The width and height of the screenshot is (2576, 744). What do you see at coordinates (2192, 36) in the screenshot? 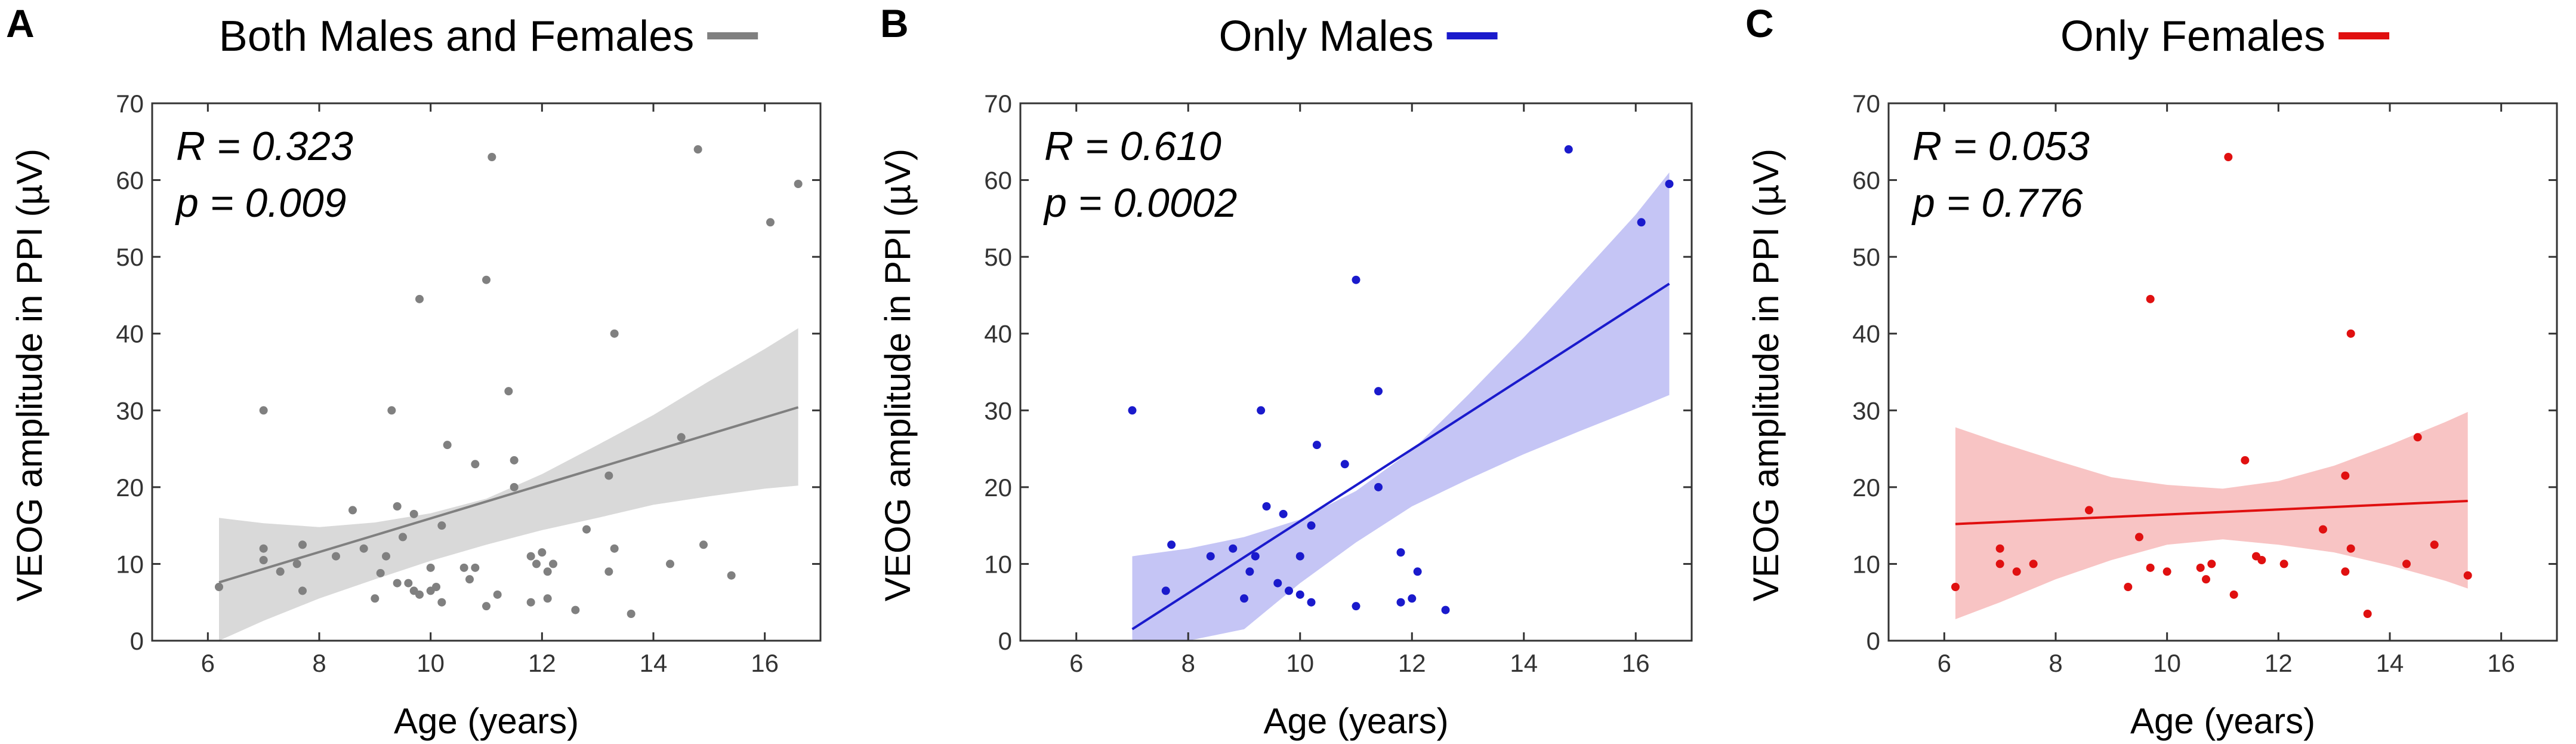
I see `chart-title: Only Females` at bounding box center [2192, 36].